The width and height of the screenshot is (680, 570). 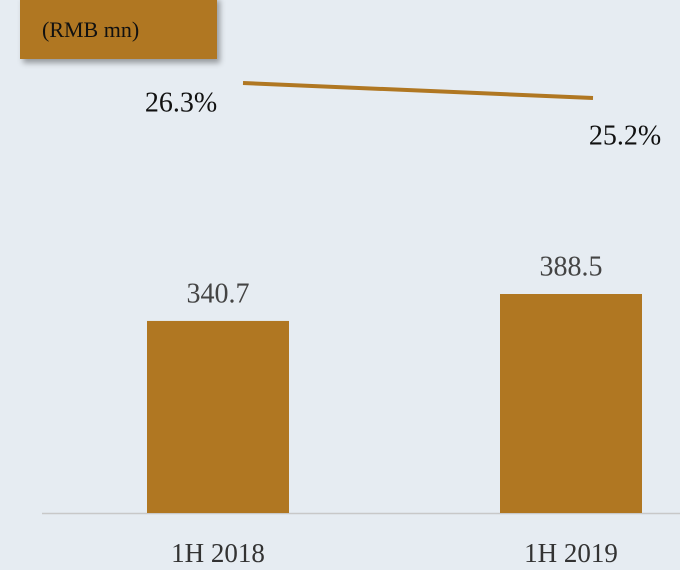 What do you see at coordinates (571, 553) in the screenshot?
I see `x-tick-label: 1H 2019` at bounding box center [571, 553].